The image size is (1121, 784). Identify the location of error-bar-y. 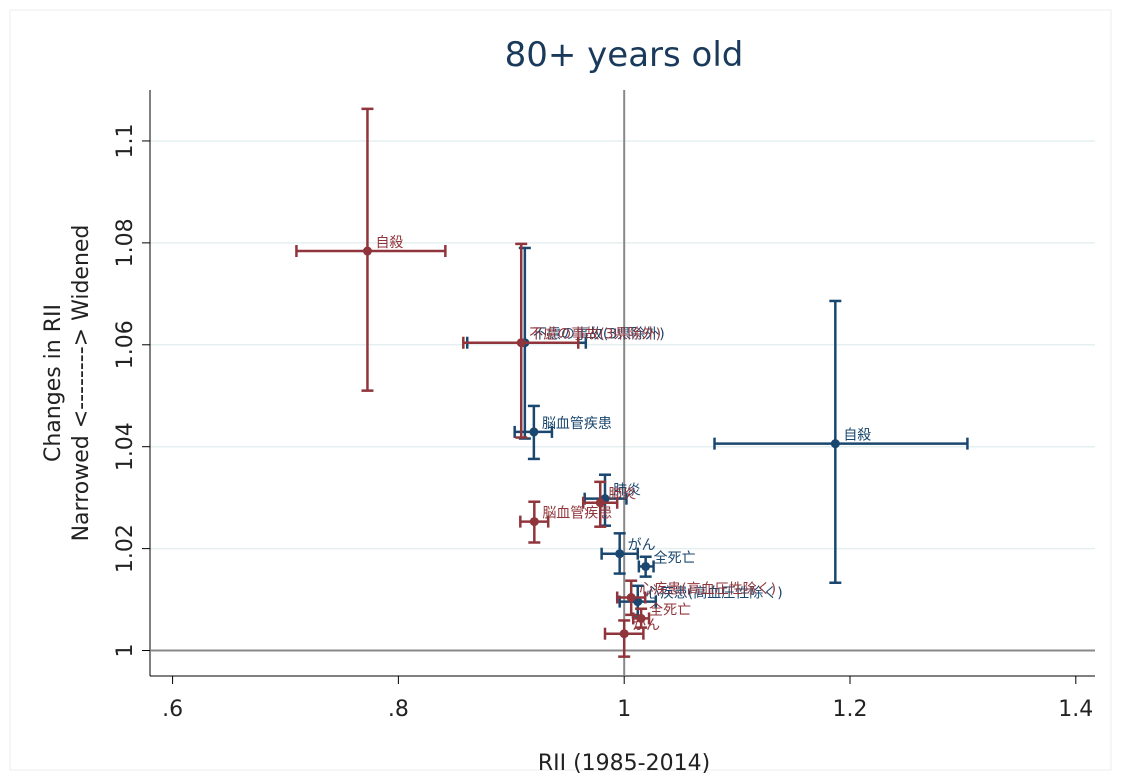
(624, 638).